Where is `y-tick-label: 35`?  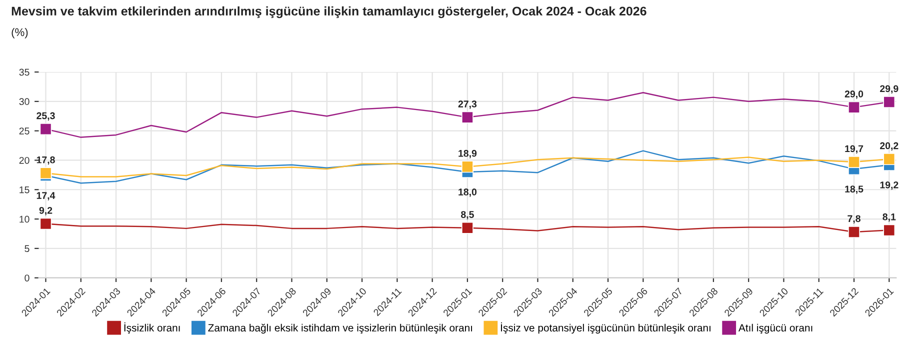 y-tick-label: 35 is located at coordinates (24, 72).